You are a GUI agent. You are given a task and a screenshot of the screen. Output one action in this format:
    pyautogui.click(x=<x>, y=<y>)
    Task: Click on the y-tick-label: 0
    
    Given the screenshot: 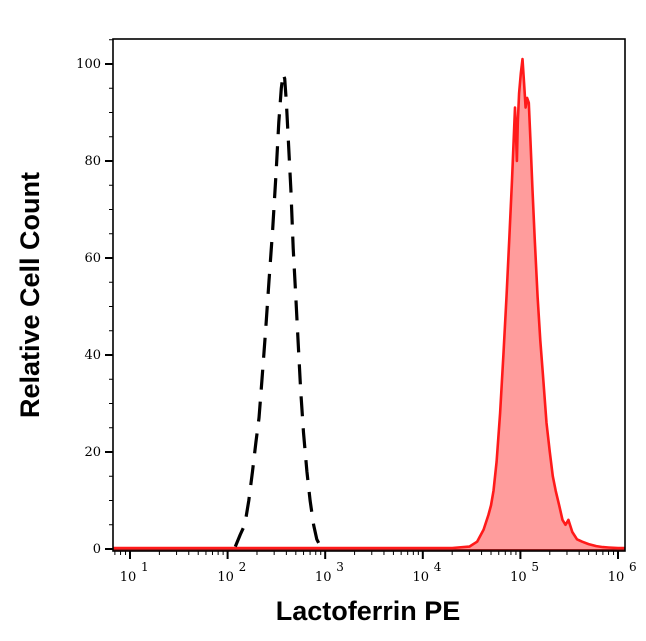 What is the action you would take?
    pyautogui.click(x=97, y=549)
    